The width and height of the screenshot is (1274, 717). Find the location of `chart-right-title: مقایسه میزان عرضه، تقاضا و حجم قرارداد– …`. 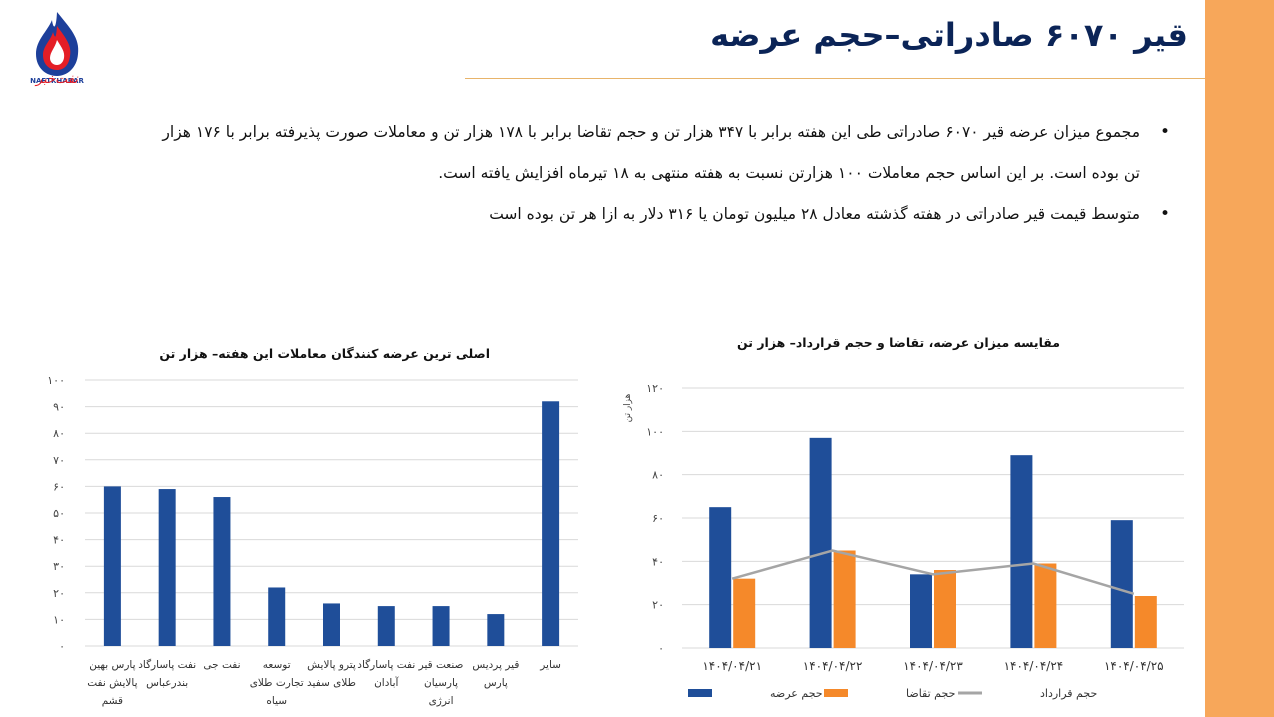

chart-right-title: مقایسه میزان عرضه، تقاضا و حجم قرارداد– … is located at coordinates (898, 342).